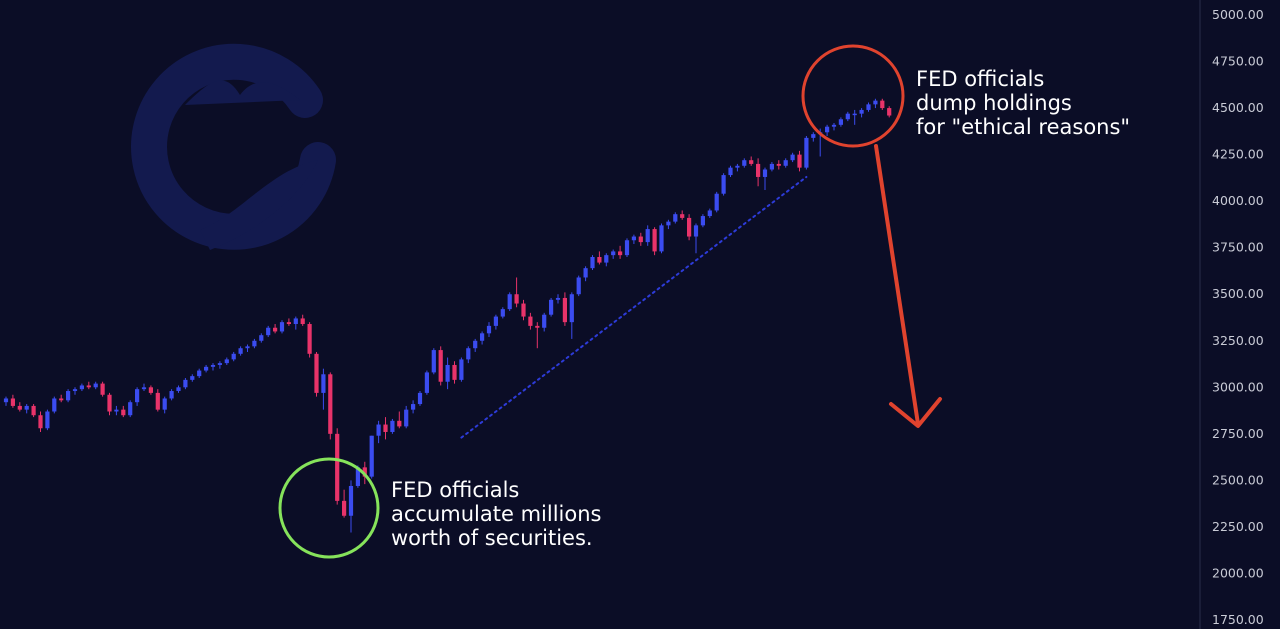 This screenshot has width=1280, height=629. What do you see at coordinates (329, 508) in the screenshot?
I see `low-highlight-circle` at bounding box center [329, 508].